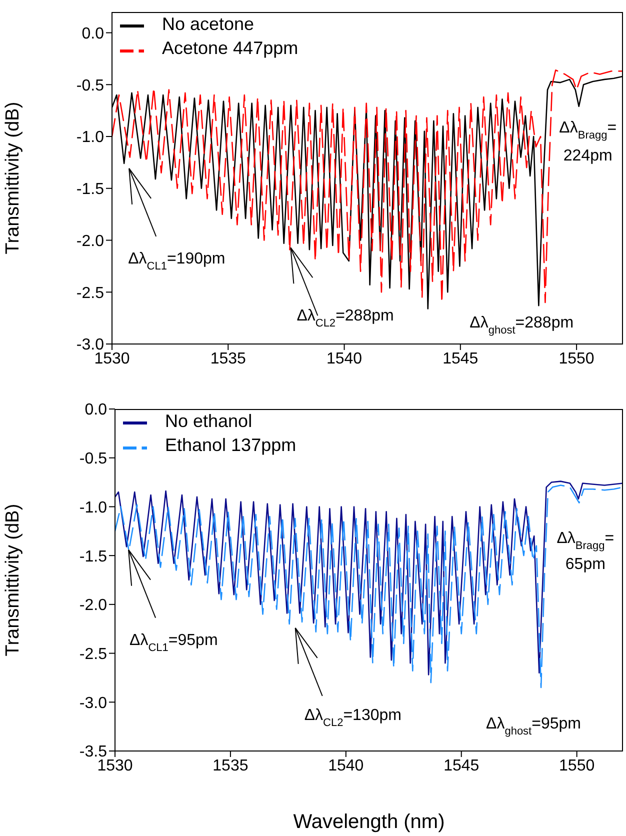 This screenshot has height=836, width=626. Describe the element at coordinates (534, 726) in the screenshot. I see `annotation: Δλ$_{ghost}$=95pm` at that location.